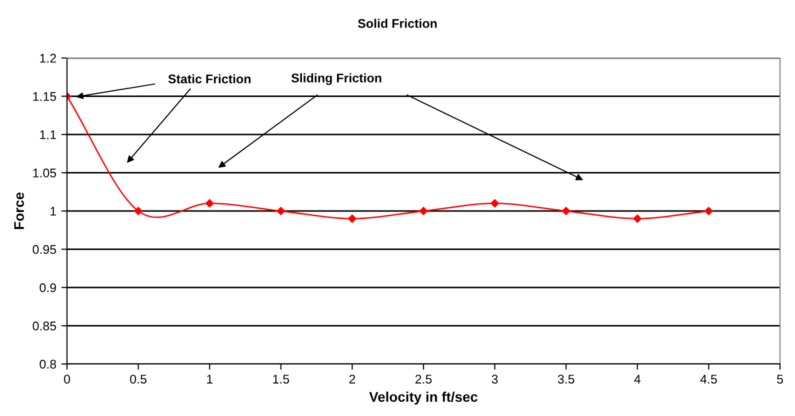 The image size is (795, 416). I want to click on y-tick-label: 0.85, so click(44, 326).